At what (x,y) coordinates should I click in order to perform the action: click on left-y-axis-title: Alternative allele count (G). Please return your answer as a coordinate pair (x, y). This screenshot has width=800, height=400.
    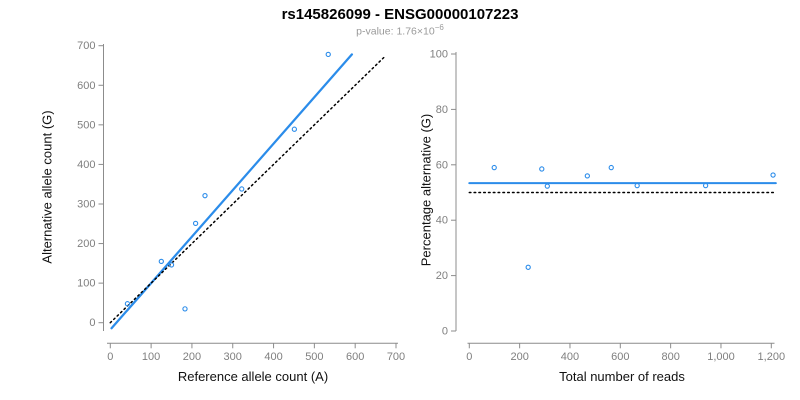
    Looking at the image, I should click on (47, 187).